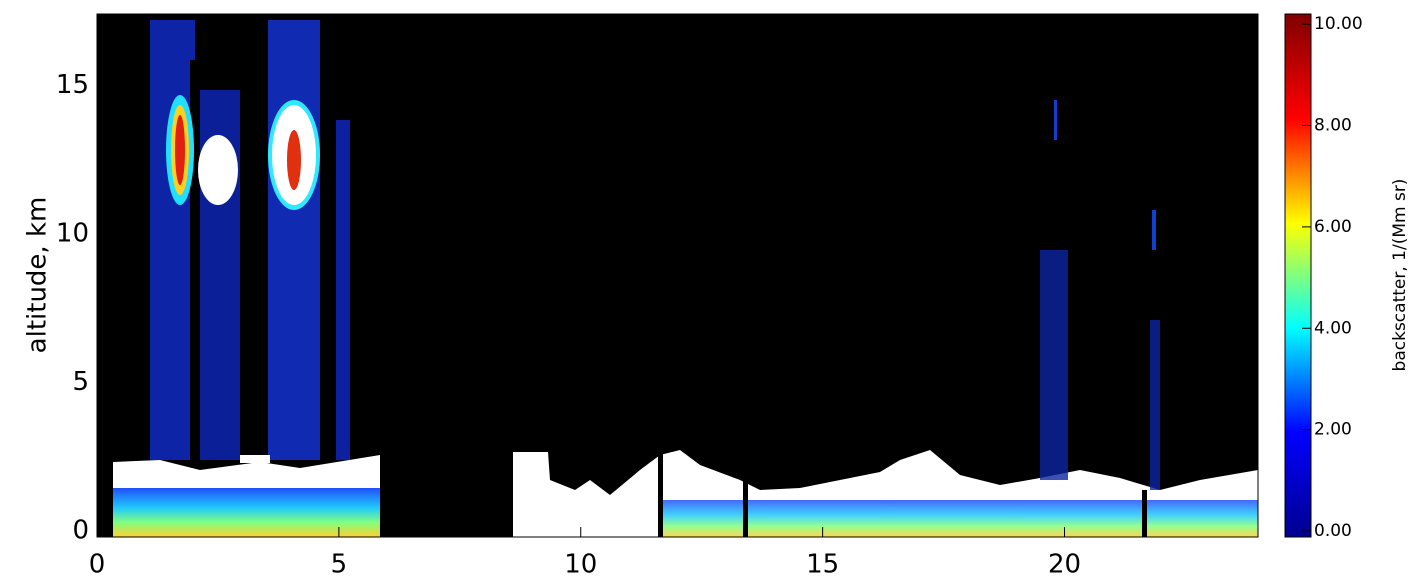 The height and width of the screenshot is (581, 1418). Describe the element at coordinates (1333, 531) in the screenshot. I see `colorbar-tick-label: 0.00` at that location.